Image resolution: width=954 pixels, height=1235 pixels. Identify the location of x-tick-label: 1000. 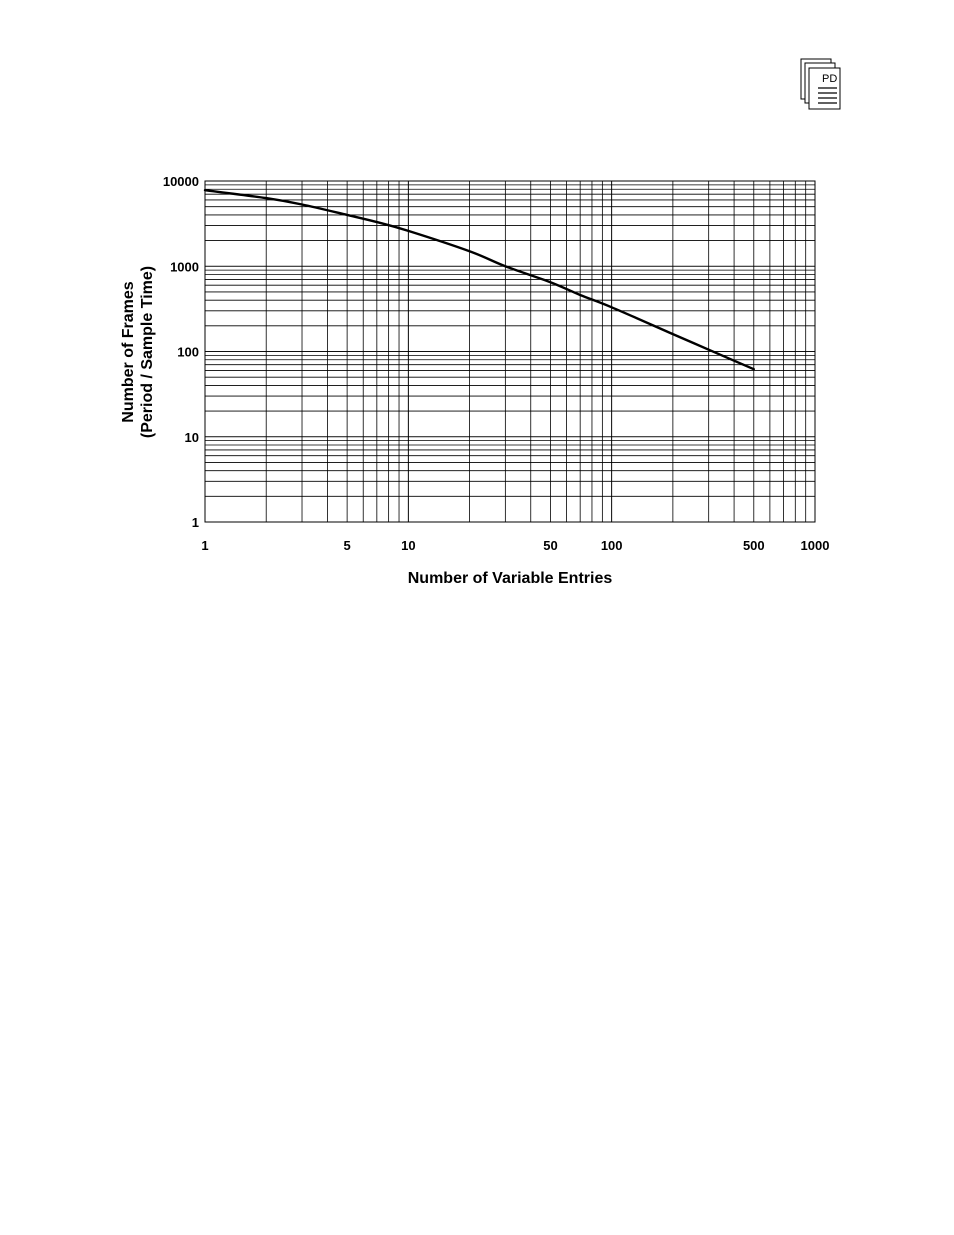
(815, 545).